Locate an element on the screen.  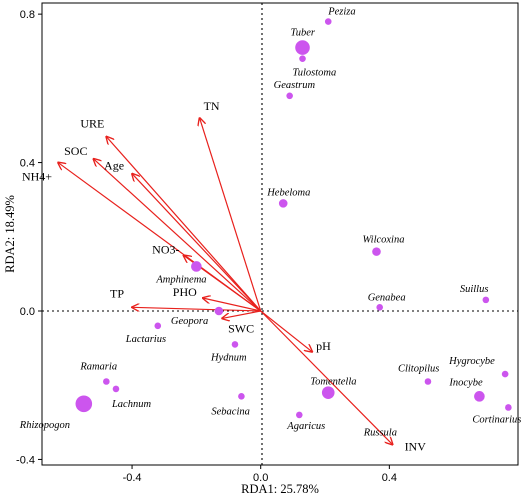
x-axis-ticks: -0.4 0.0 0.4 is located at coordinates (260, 474).